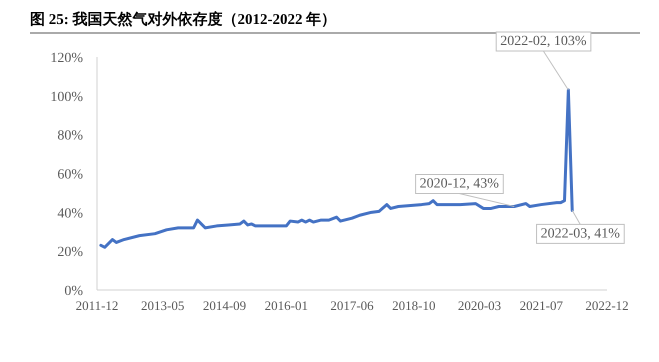 Image resolution: width=659 pixels, height=362 pixels. Describe the element at coordinates (286, 305) in the screenshot. I see `x-tick-label: 2016-01` at that location.